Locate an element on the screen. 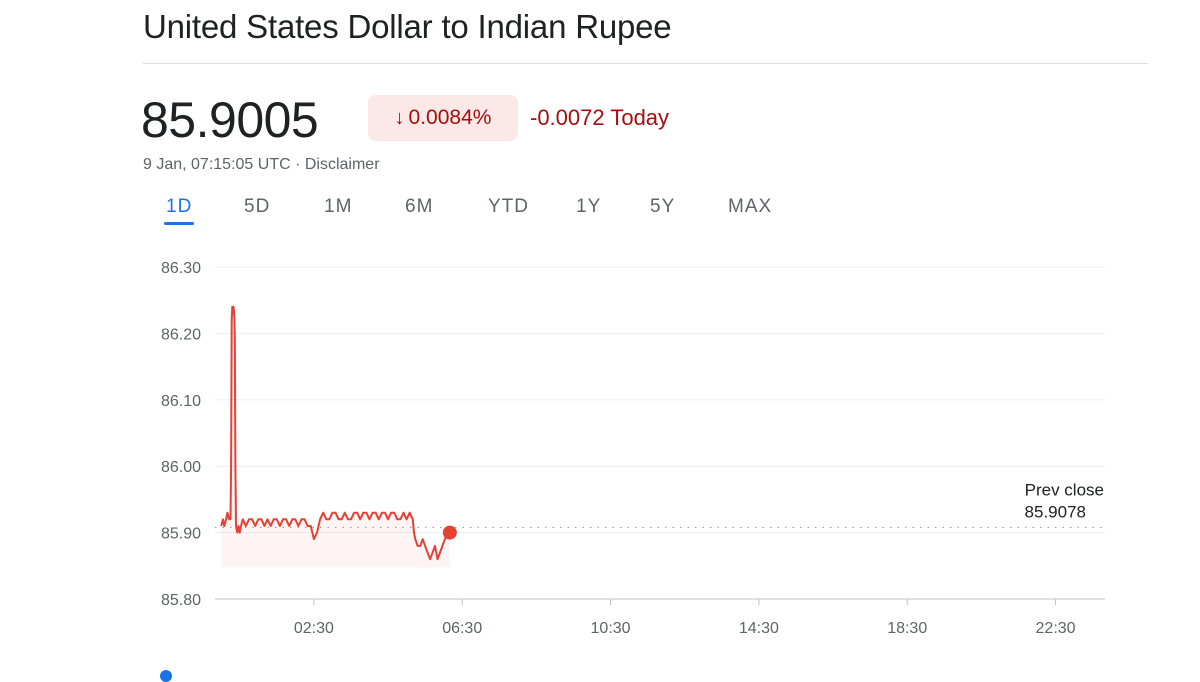  tab-5y: 5Y is located at coordinates (663, 206).